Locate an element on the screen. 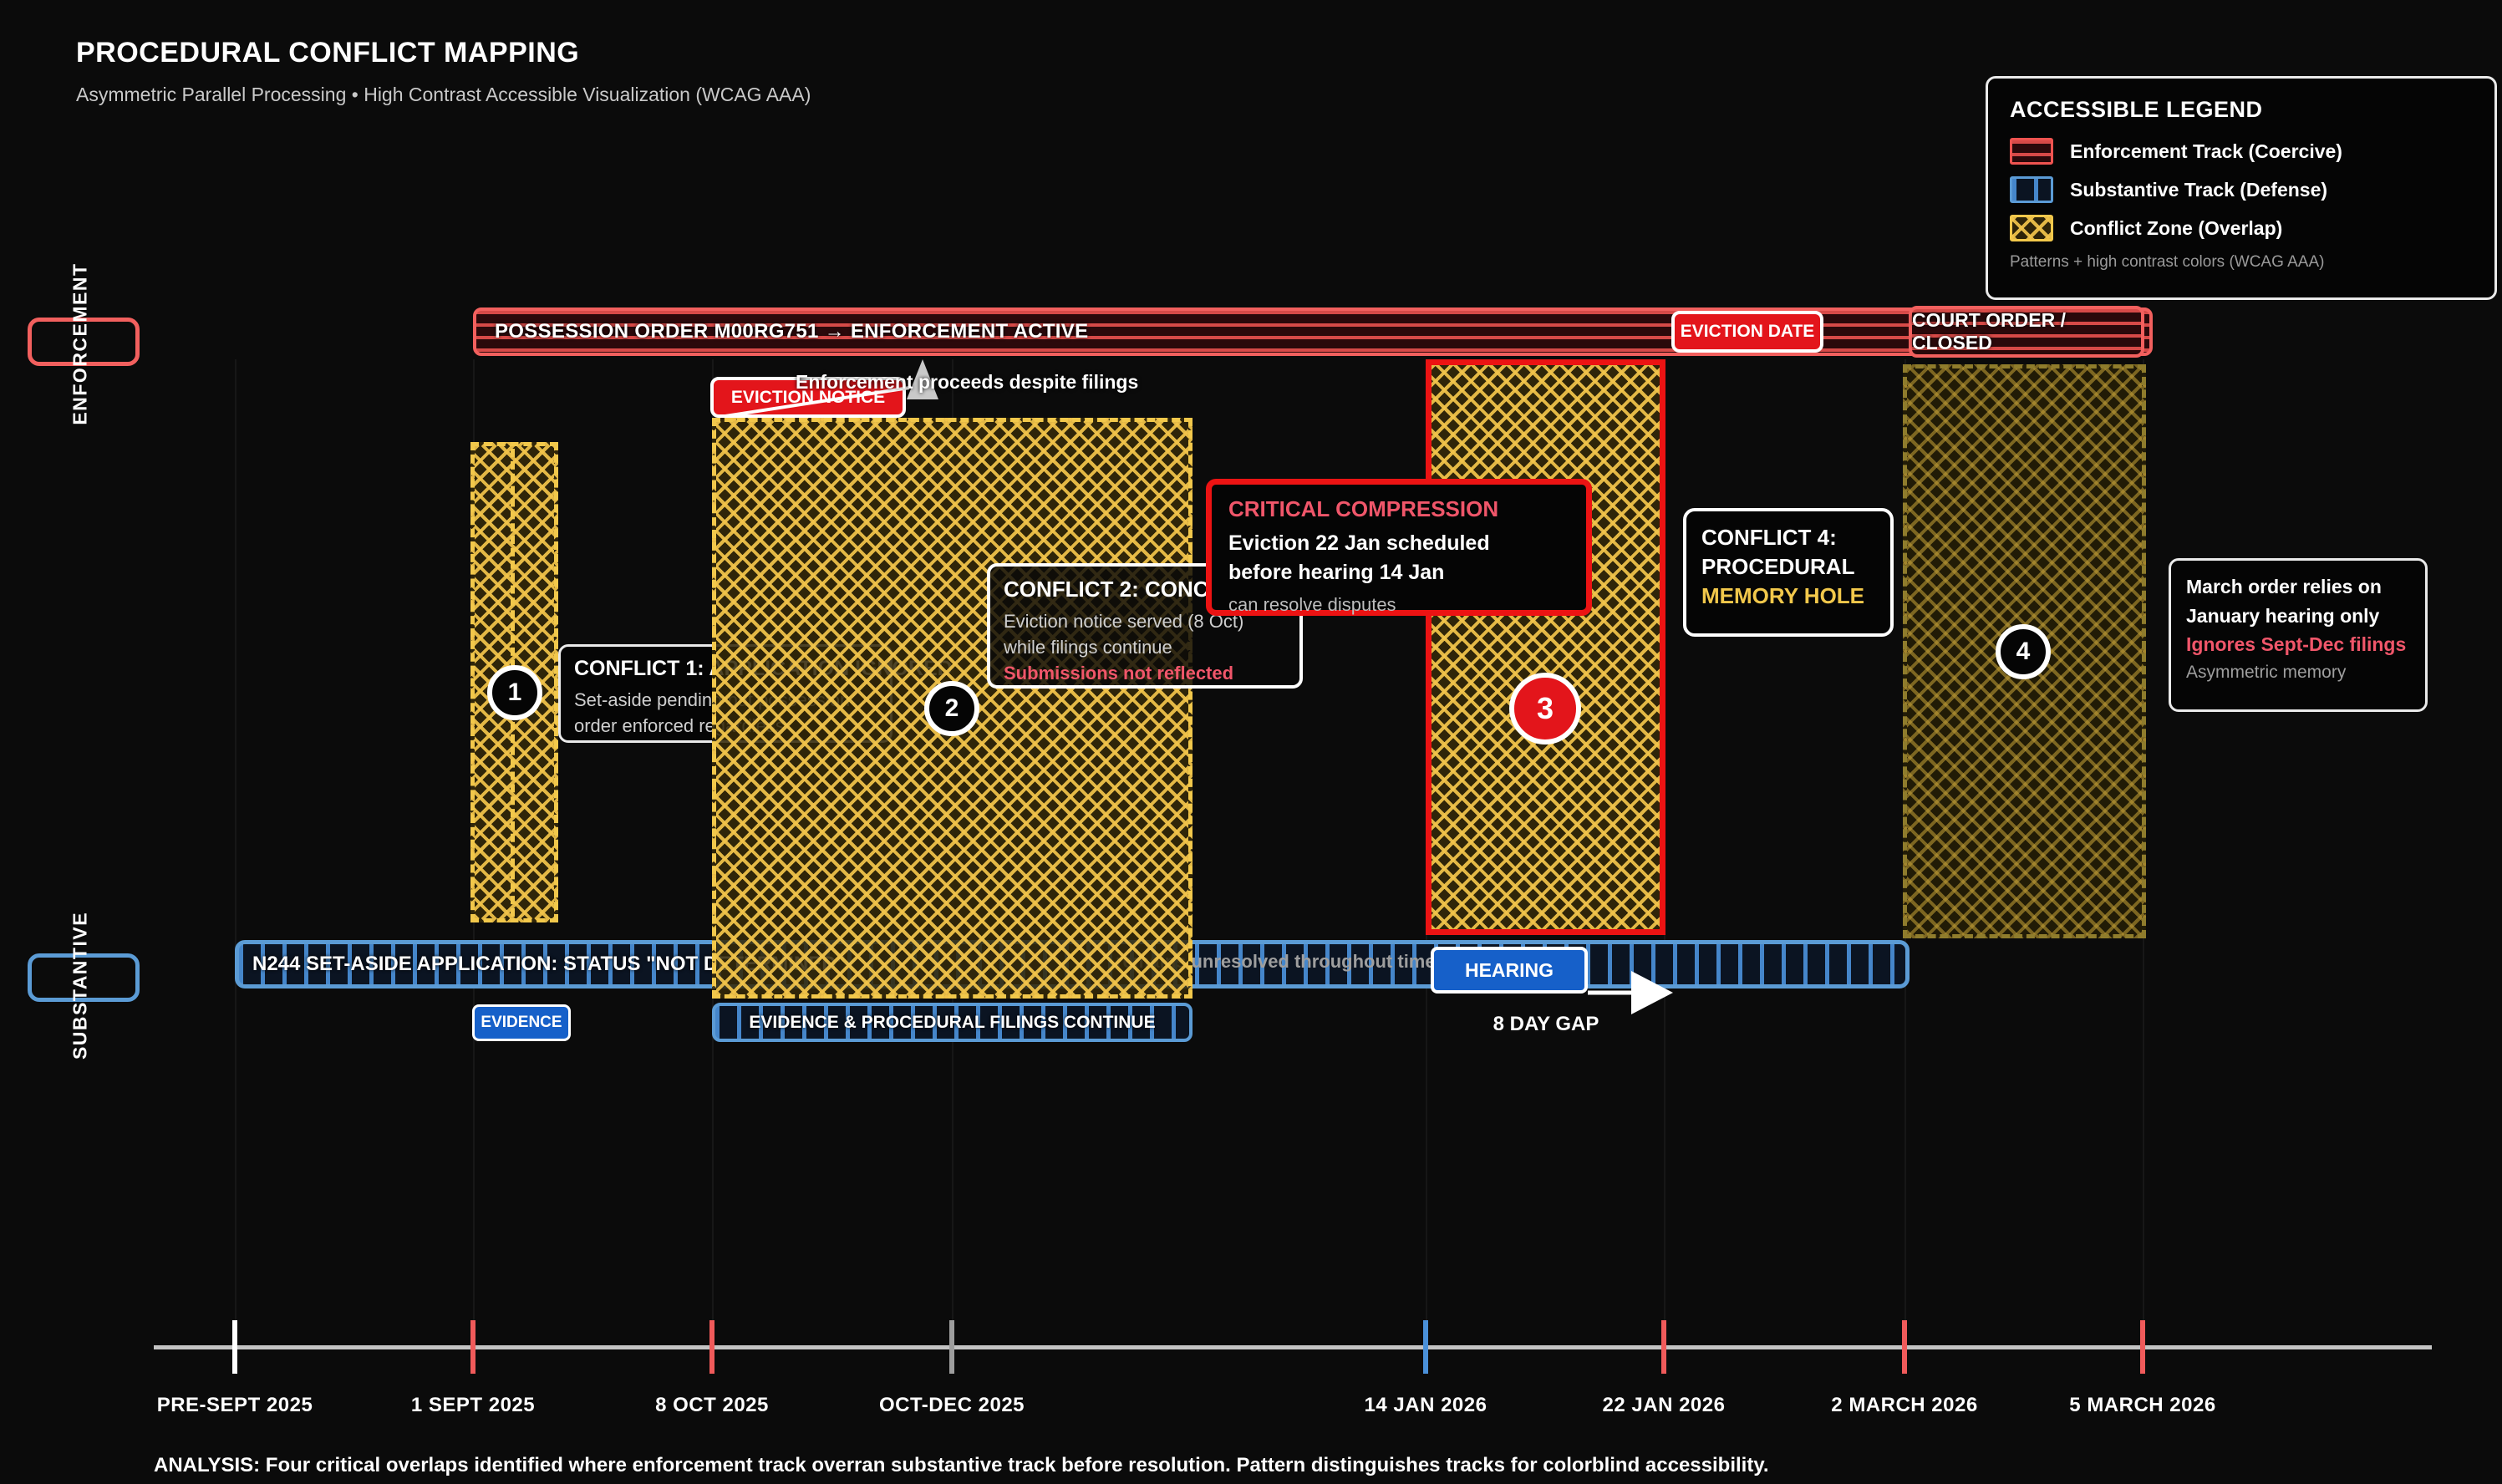 The width and height of the screenshot is (2502, 1484). conflict-4-memory-hole-line: MEMORY HOLE is located at coordinates (1783, 596).